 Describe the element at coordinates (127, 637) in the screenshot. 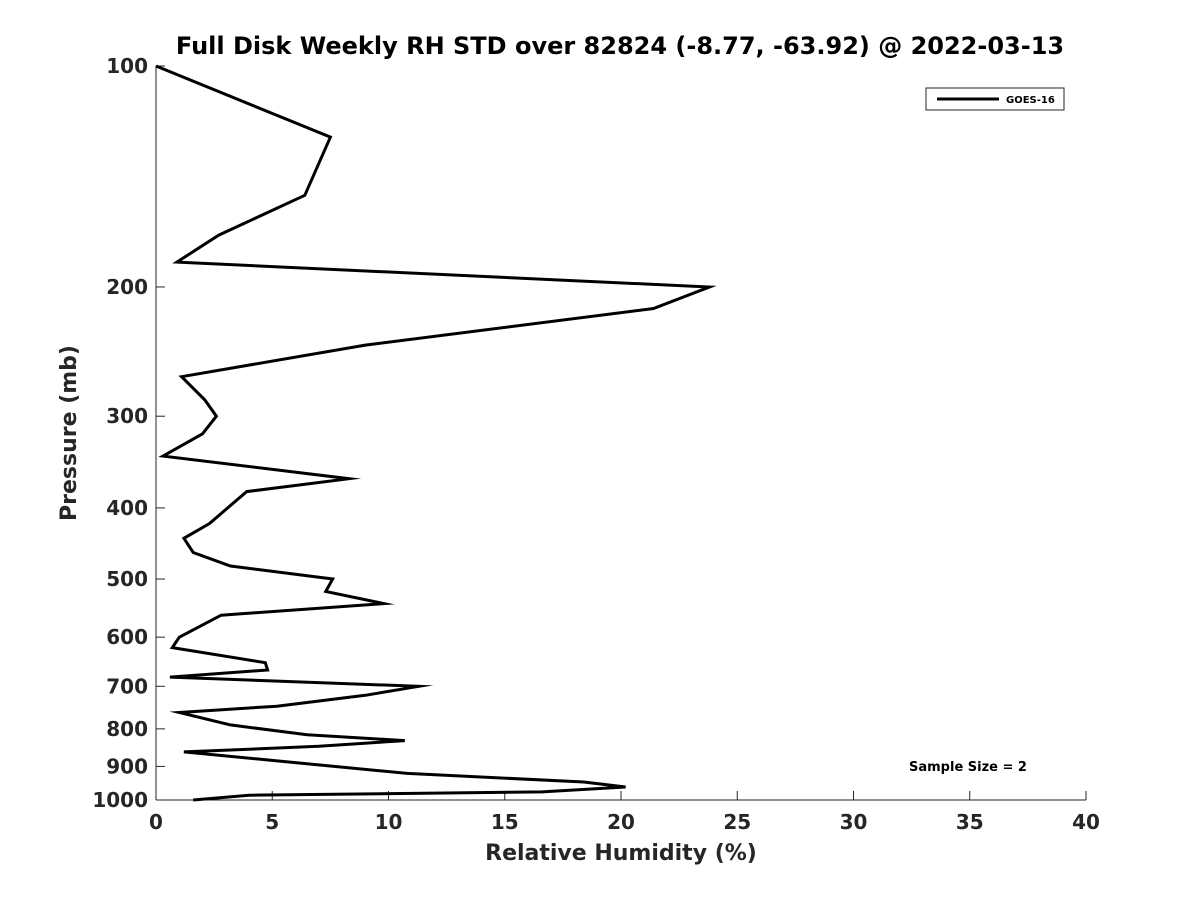

I see `y-tick-label: 600` at that location.